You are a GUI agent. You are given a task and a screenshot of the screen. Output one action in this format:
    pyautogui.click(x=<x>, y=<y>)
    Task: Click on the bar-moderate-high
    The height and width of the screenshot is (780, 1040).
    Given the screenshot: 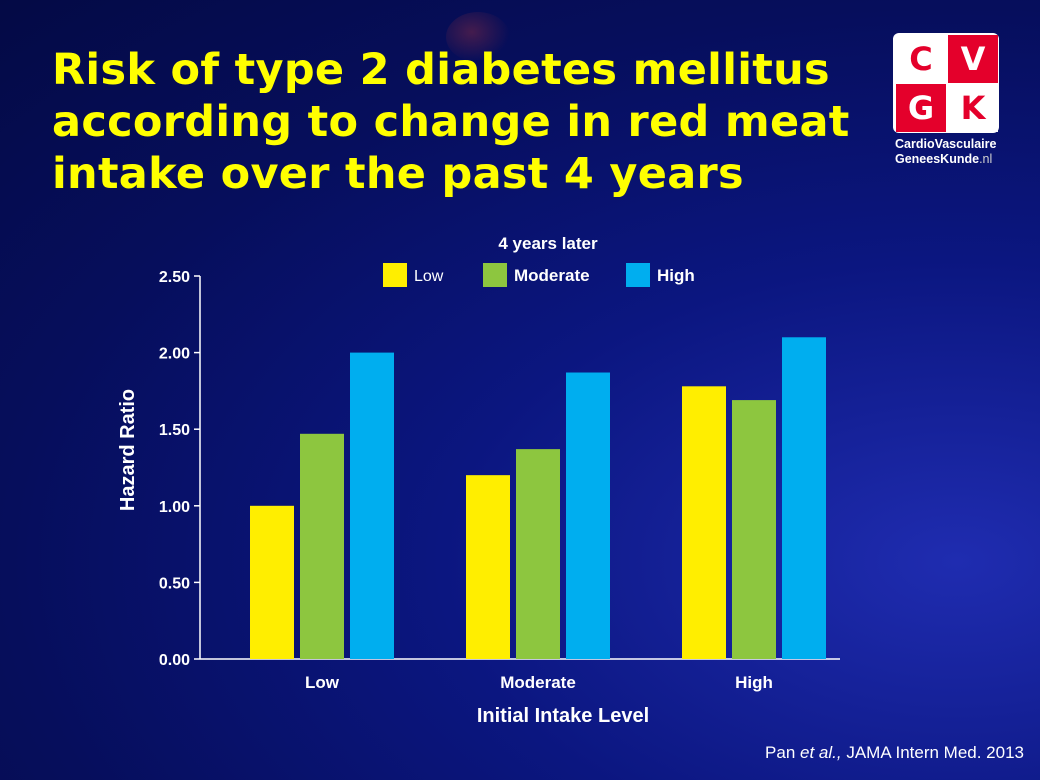 What is the action you would take?
    pyautogui.click(x=588, y=515)
    